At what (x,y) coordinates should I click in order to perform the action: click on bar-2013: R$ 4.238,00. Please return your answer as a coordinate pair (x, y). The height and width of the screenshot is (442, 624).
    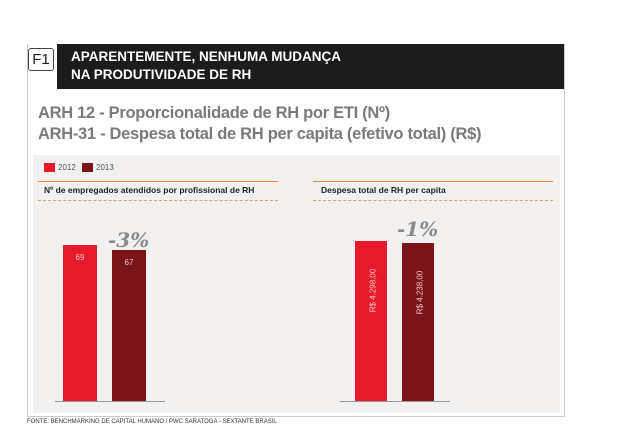
    Looking at the image, I should click on (418, 322).